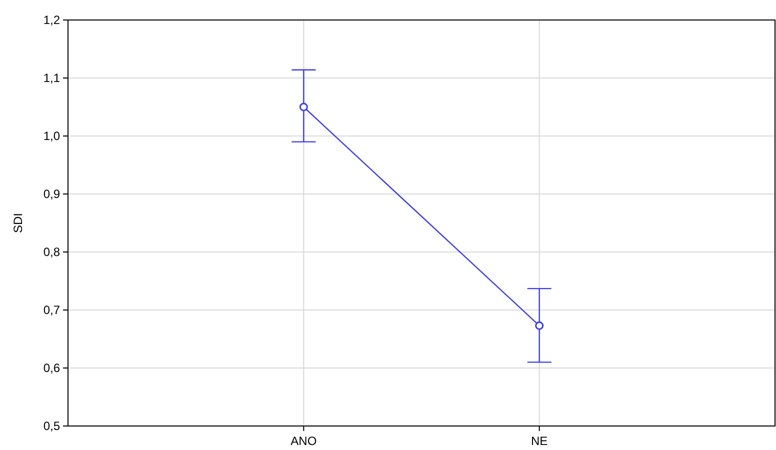  What do you see at coordinates (18, 223) in the screenshot?
I see `y-axis-title: SDI` at bounding box center [18, 223].